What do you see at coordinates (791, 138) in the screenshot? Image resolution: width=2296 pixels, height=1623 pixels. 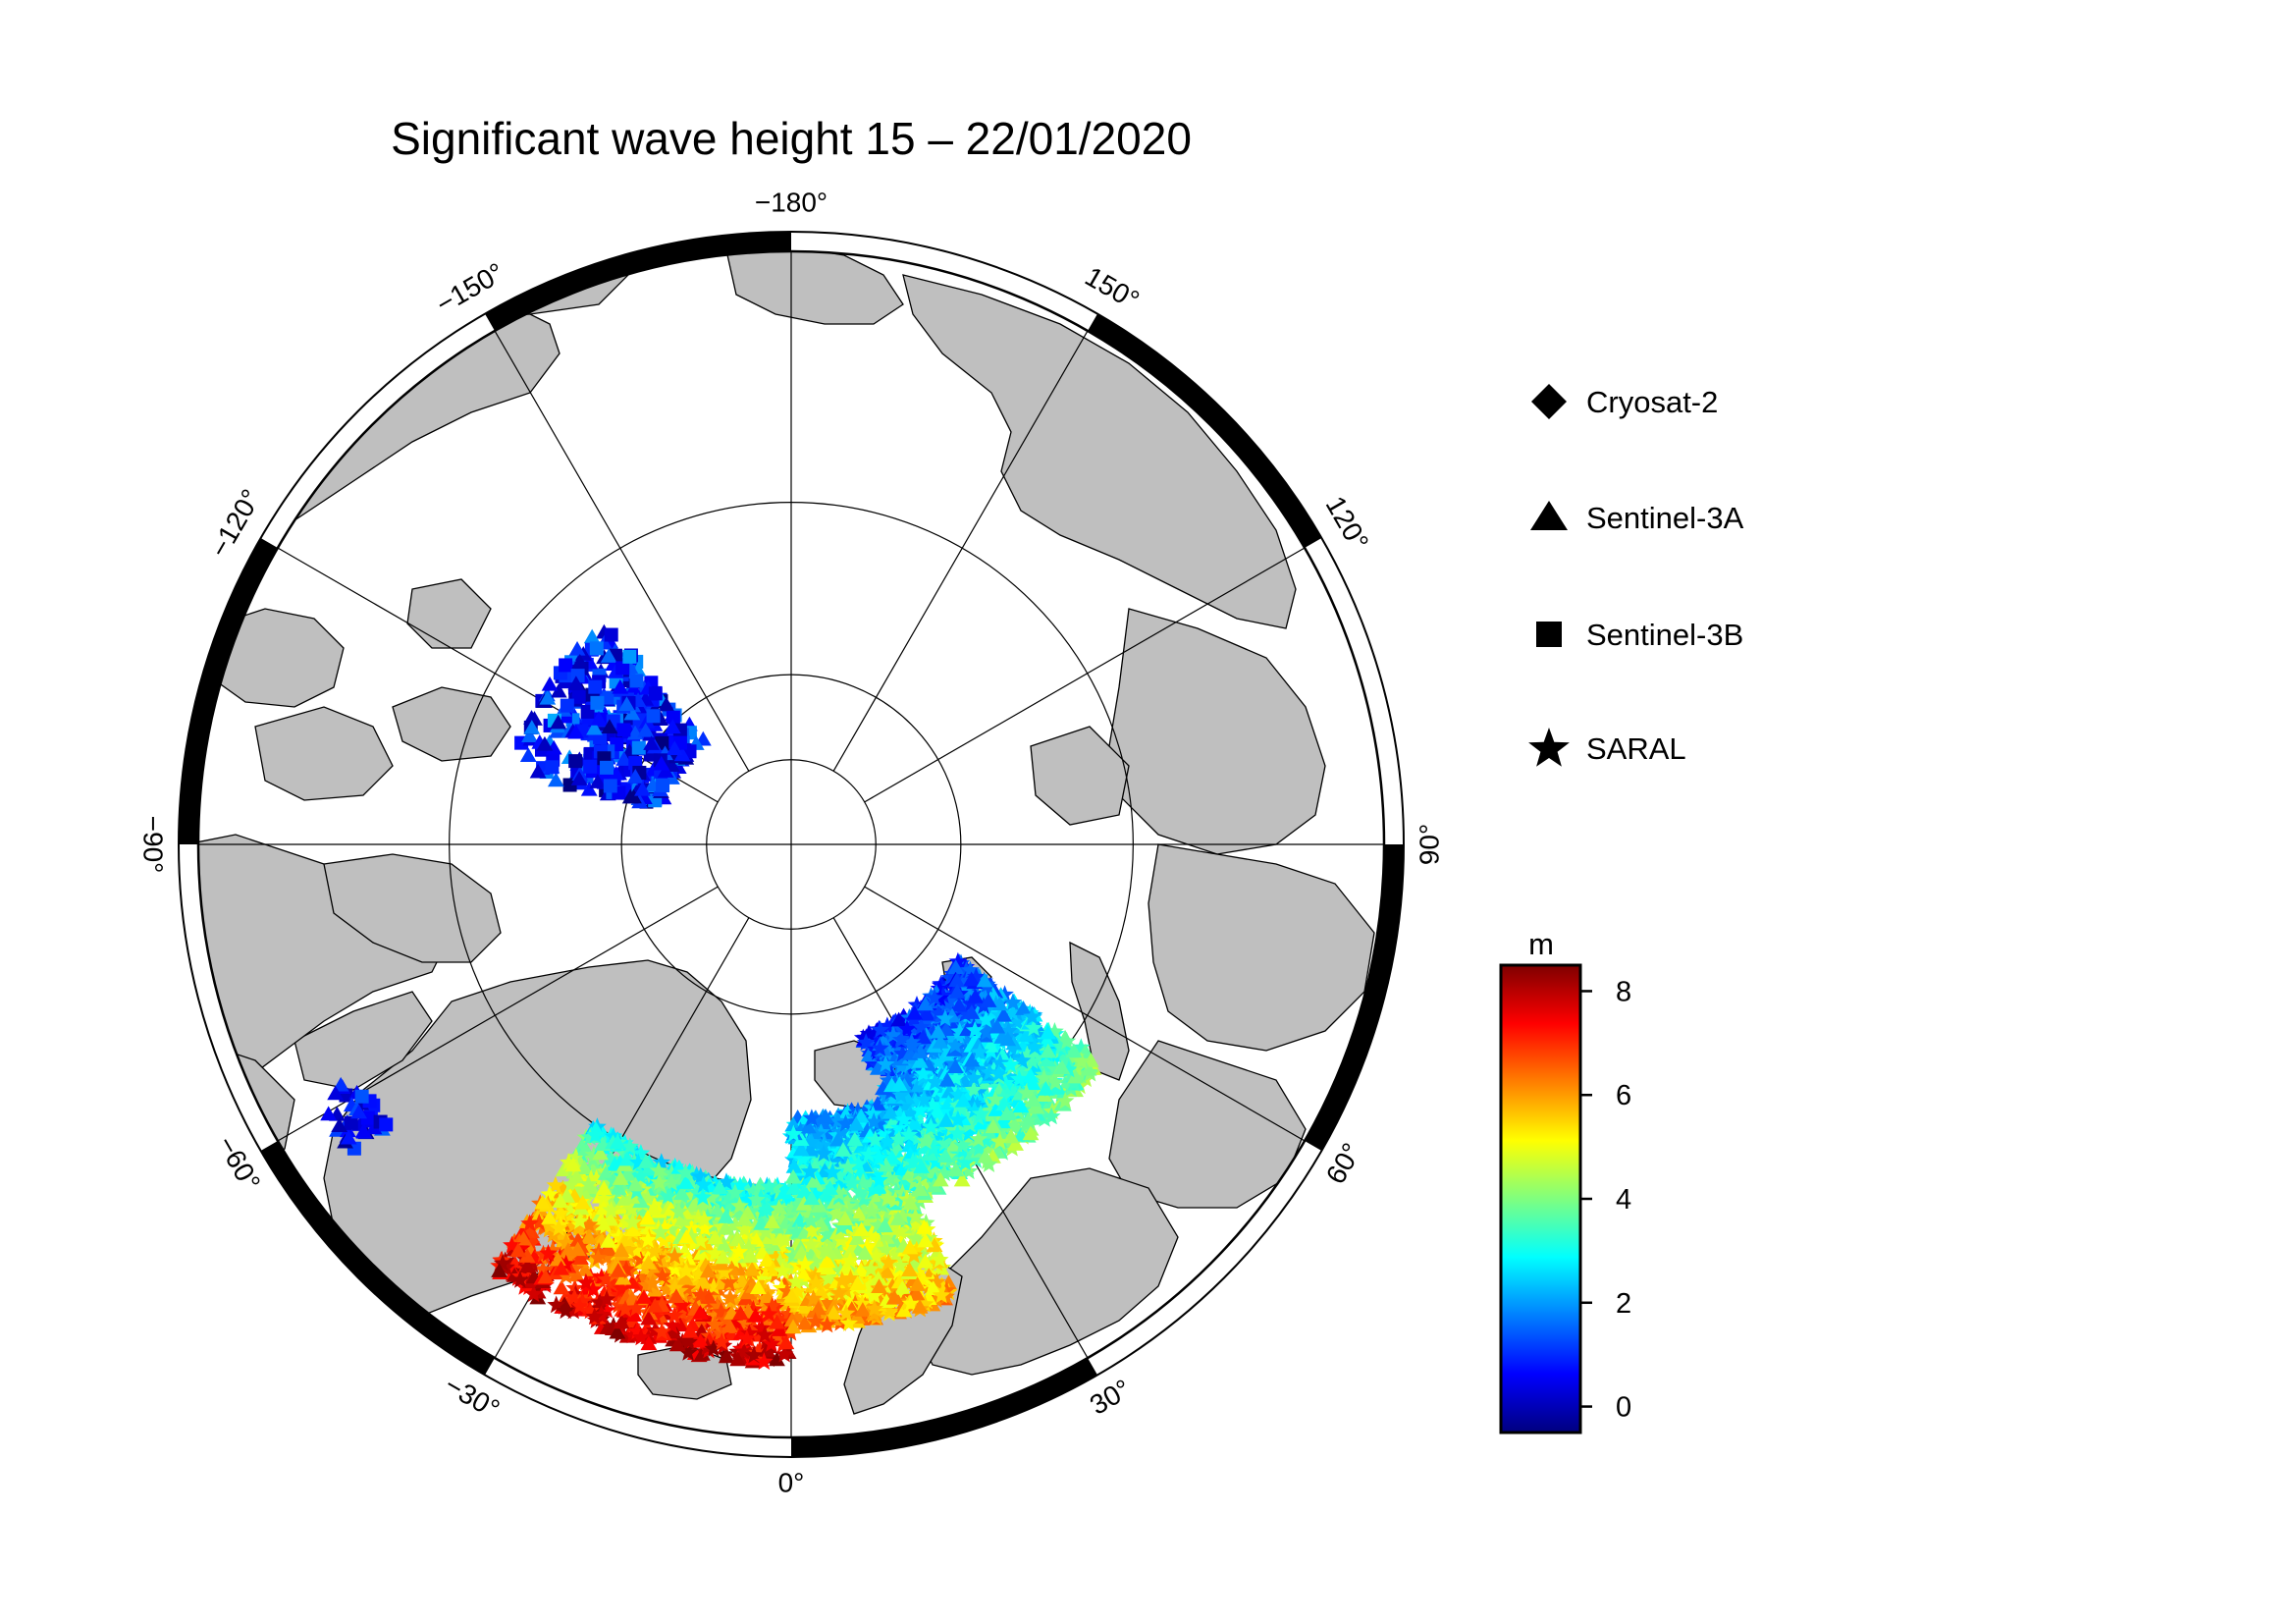 I see `map-title: Significant wave height 15 – 22/01/2020` at bounding box center [791, 138].